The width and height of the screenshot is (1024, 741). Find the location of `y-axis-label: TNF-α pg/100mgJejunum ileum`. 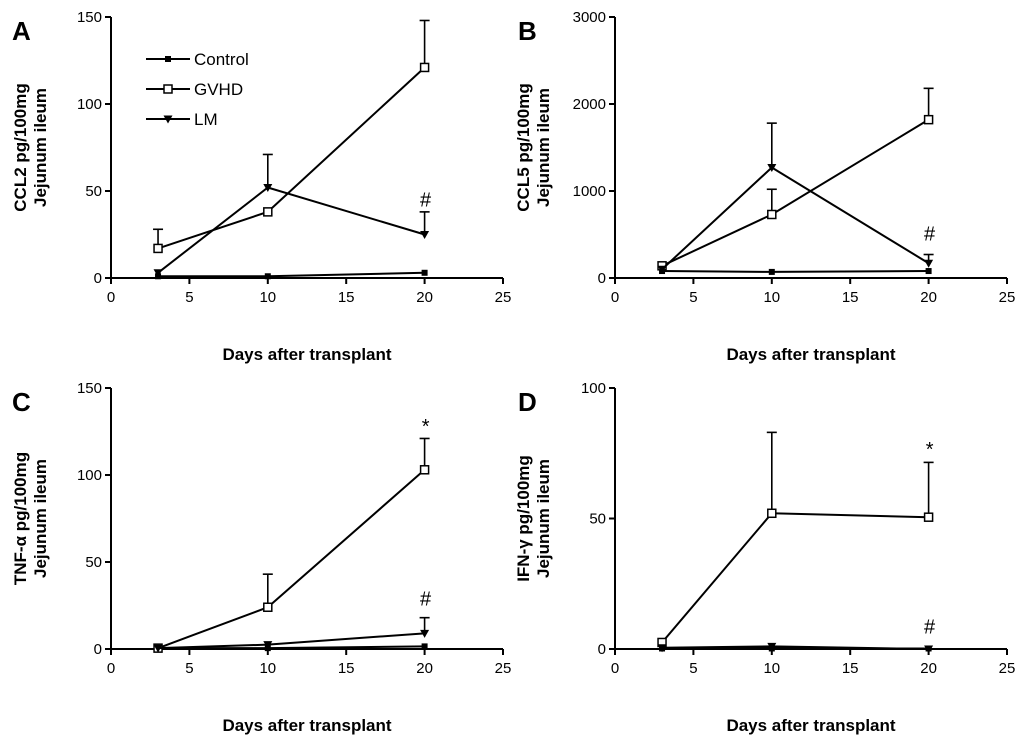

y-axis-label: TNF-α pg/100mgJejunum ileum is located at coordinates (30, 518).